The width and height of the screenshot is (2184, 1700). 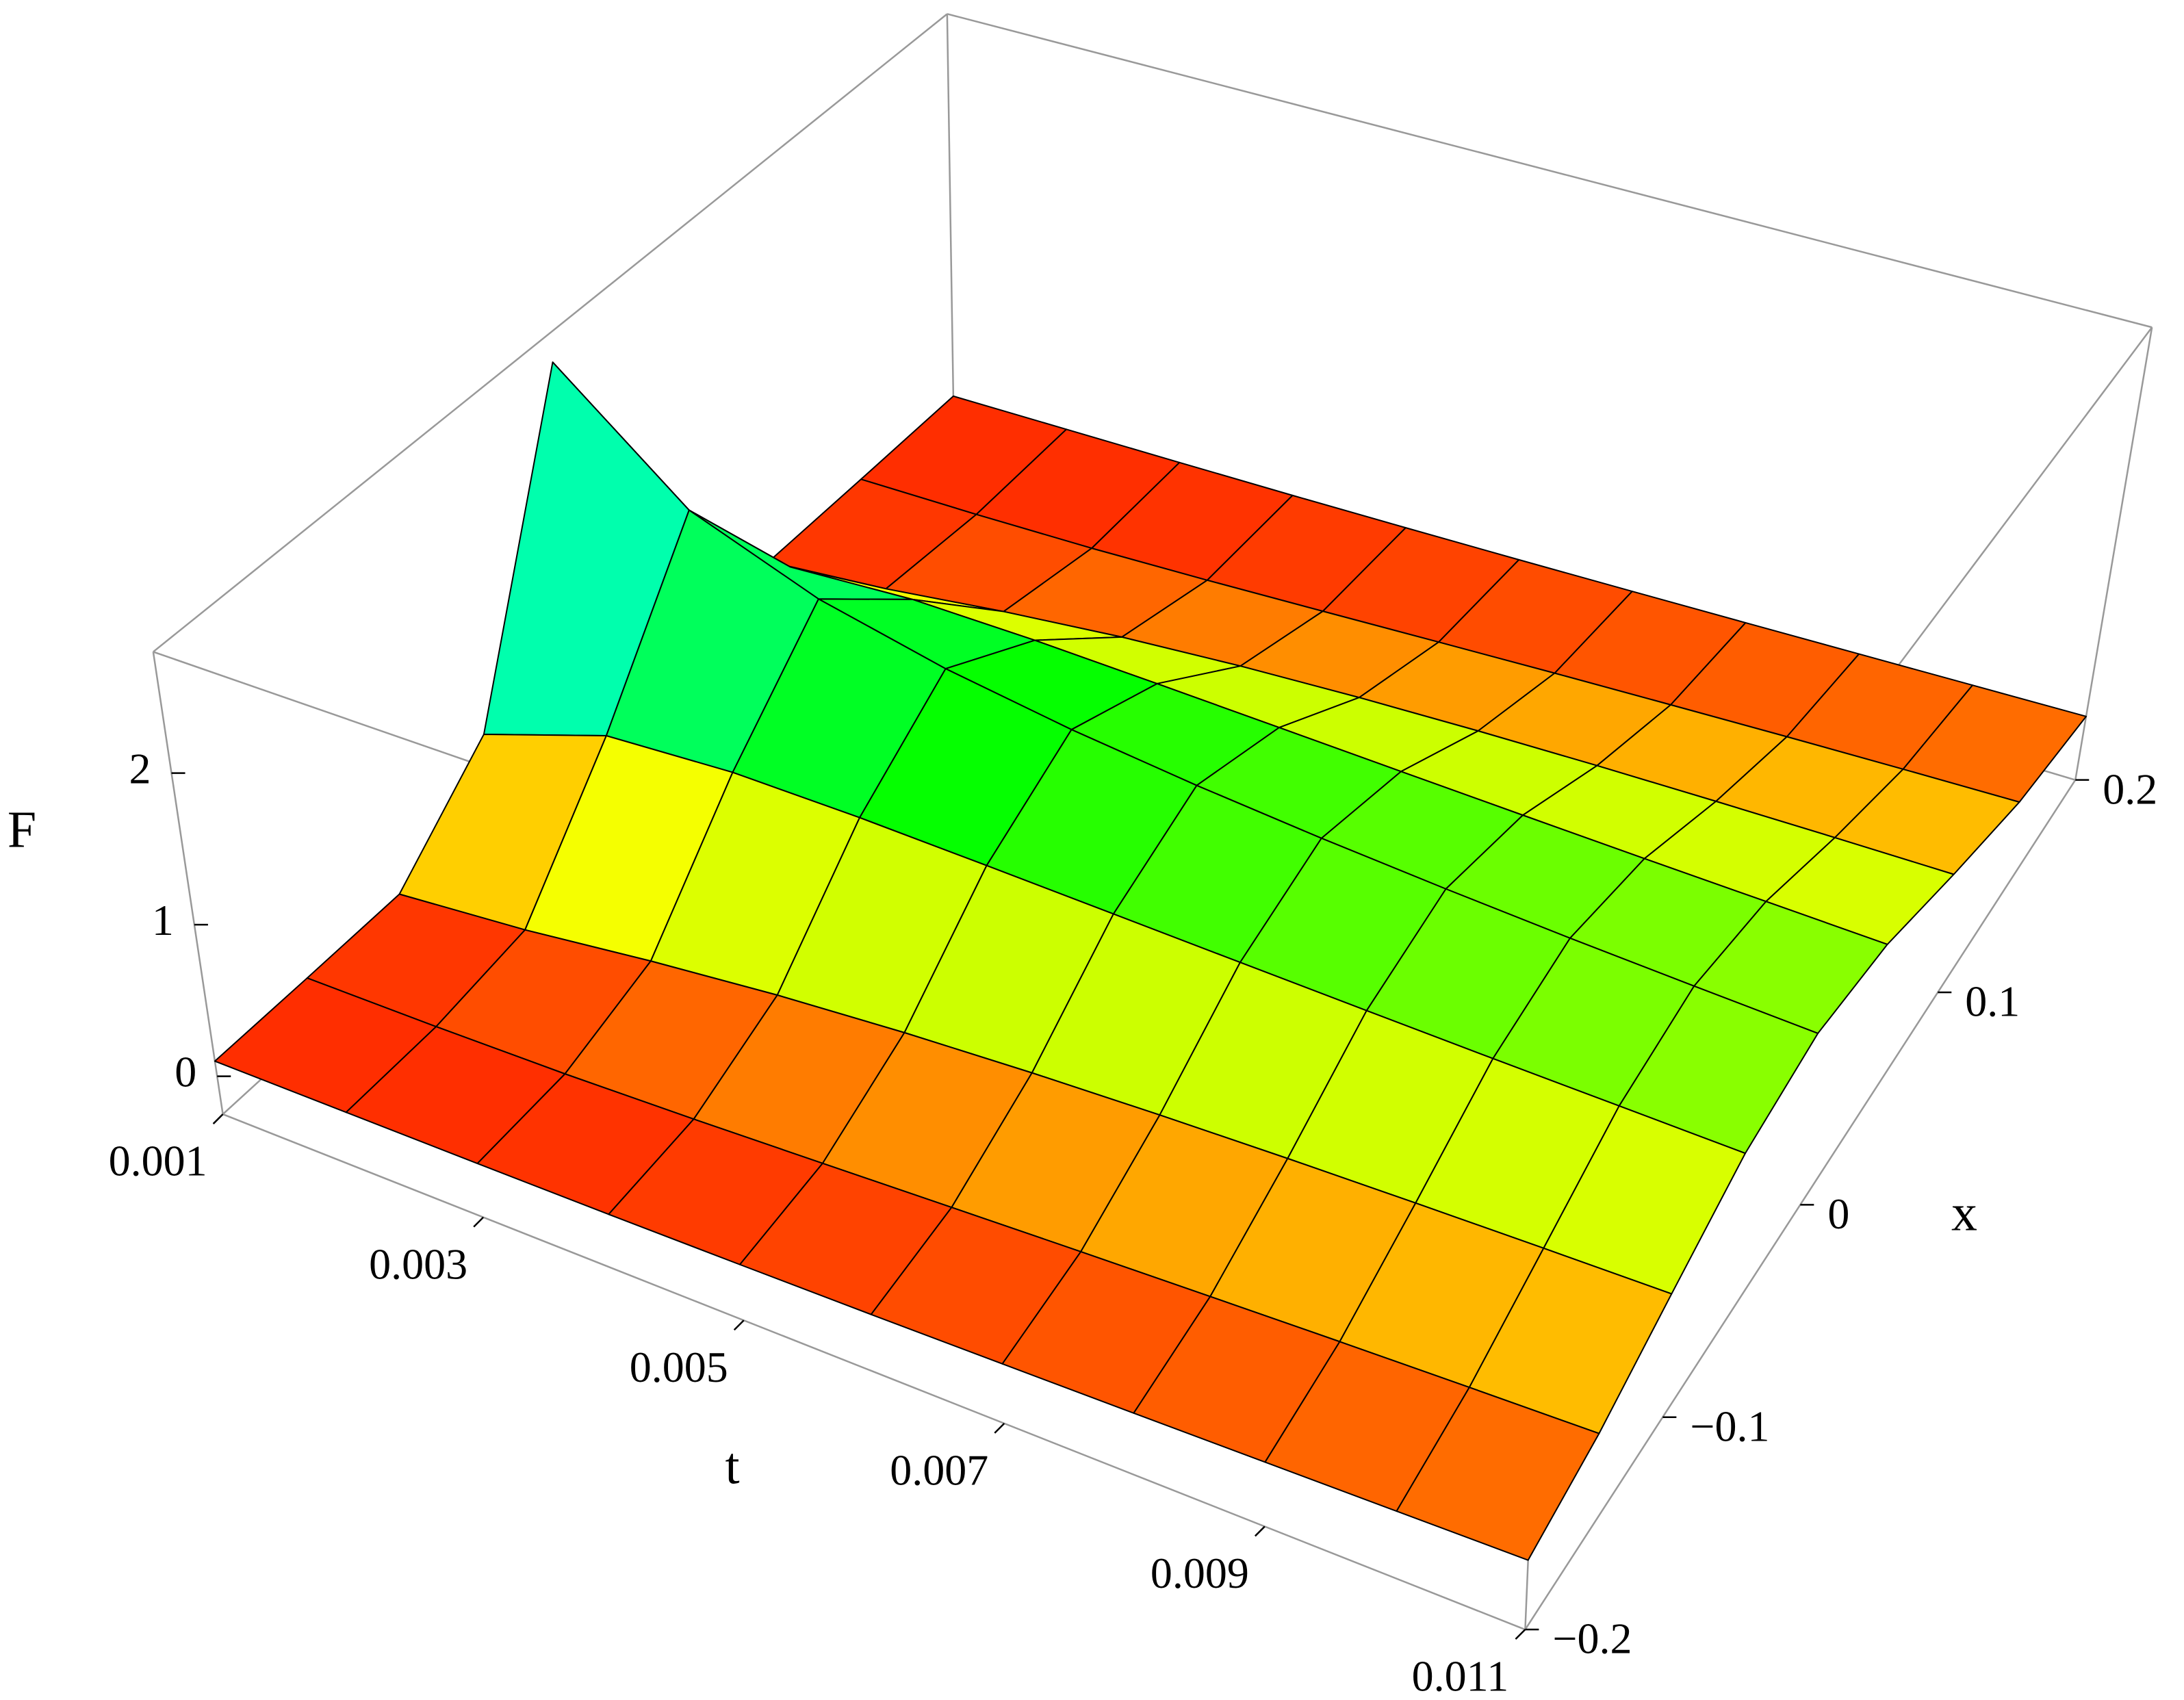 What do you see at coordinates (2130, 789) in the screenshot?
I see `x-tick-label: 0.2` at bounding box center [2130, 789].